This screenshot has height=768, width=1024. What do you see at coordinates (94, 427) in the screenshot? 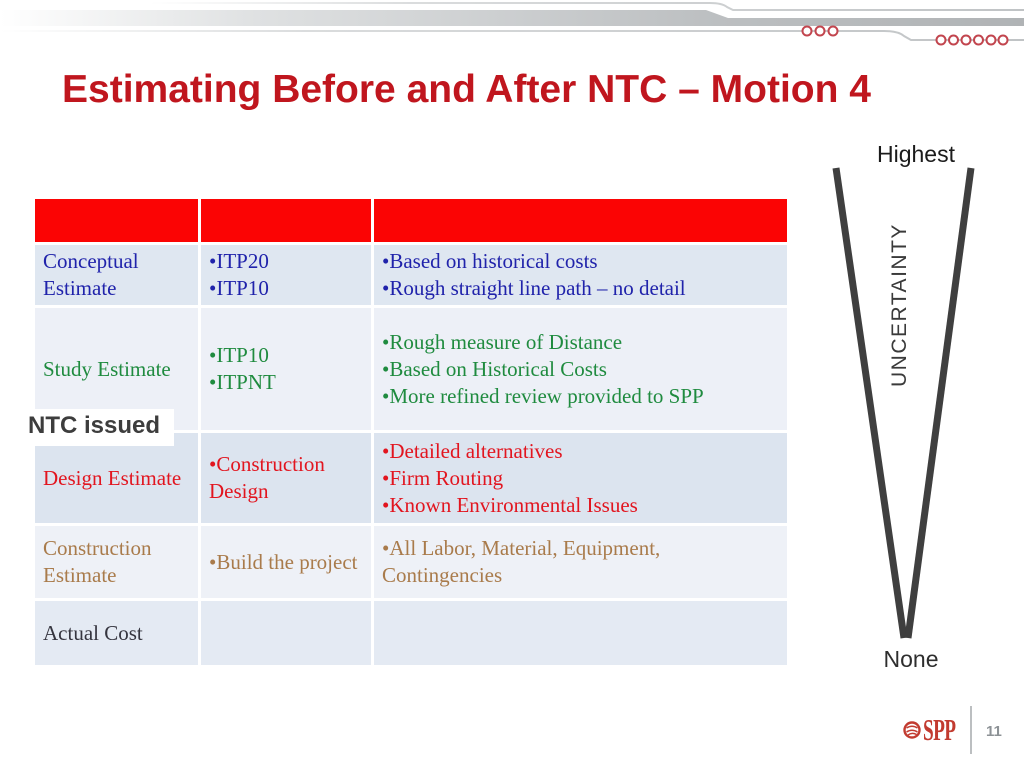
I see `ntc-issued-label: NTC issued` at bounding box center [94, 427].